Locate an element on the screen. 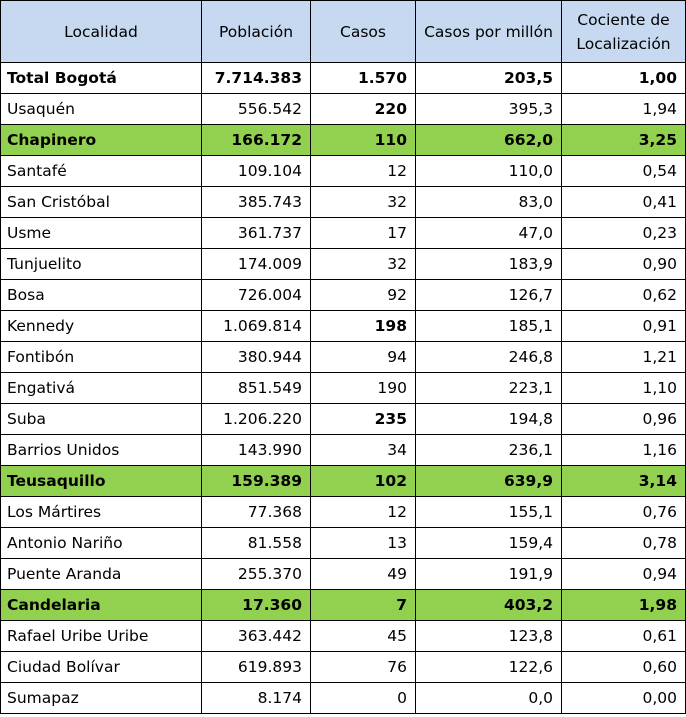  cell-poblacion: 619.893 is located at coordinates (256, 667).